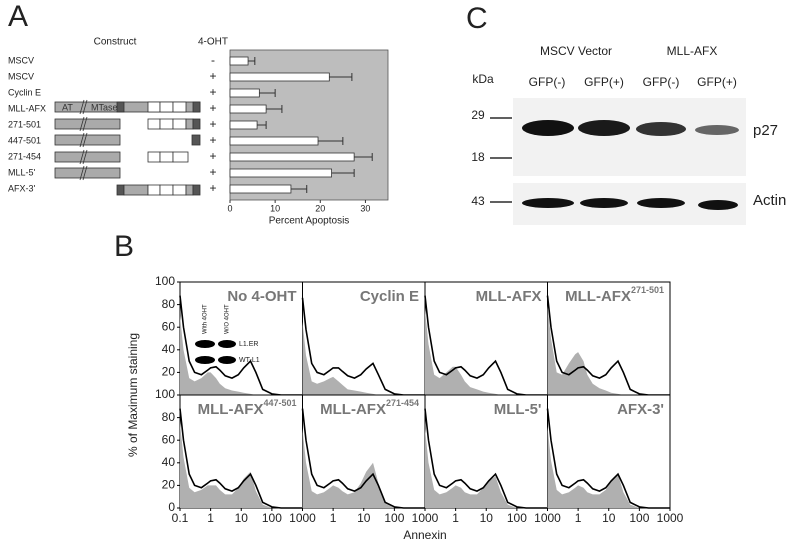  What do you see at coordinates (369, 408) in the screenshot?
I see `panel-title: MLL-AFX271-454` at bounding box center [369, 408].